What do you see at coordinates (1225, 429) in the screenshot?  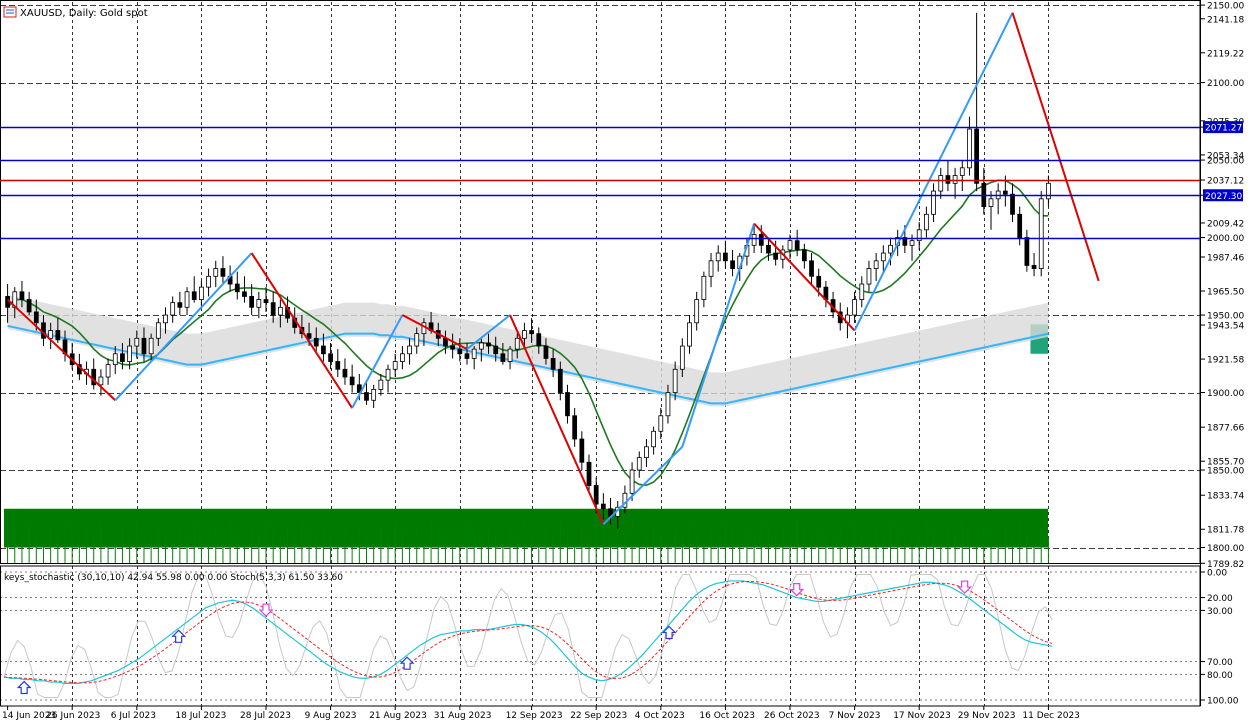 I see `price-label: 1877.66` at bounding box center [1225, 429].